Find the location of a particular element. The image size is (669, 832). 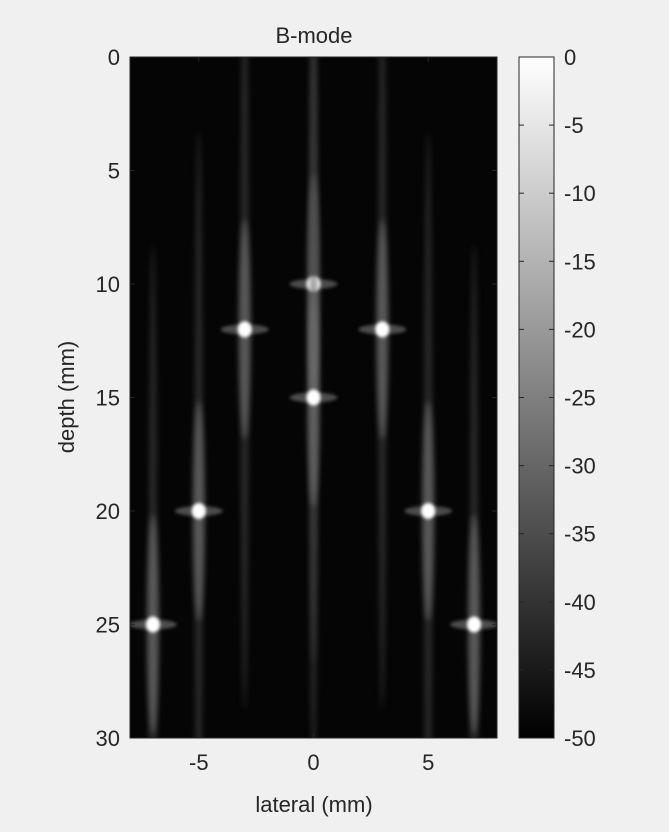

y-tick-label: 0 is located at coordinates (114, 57).